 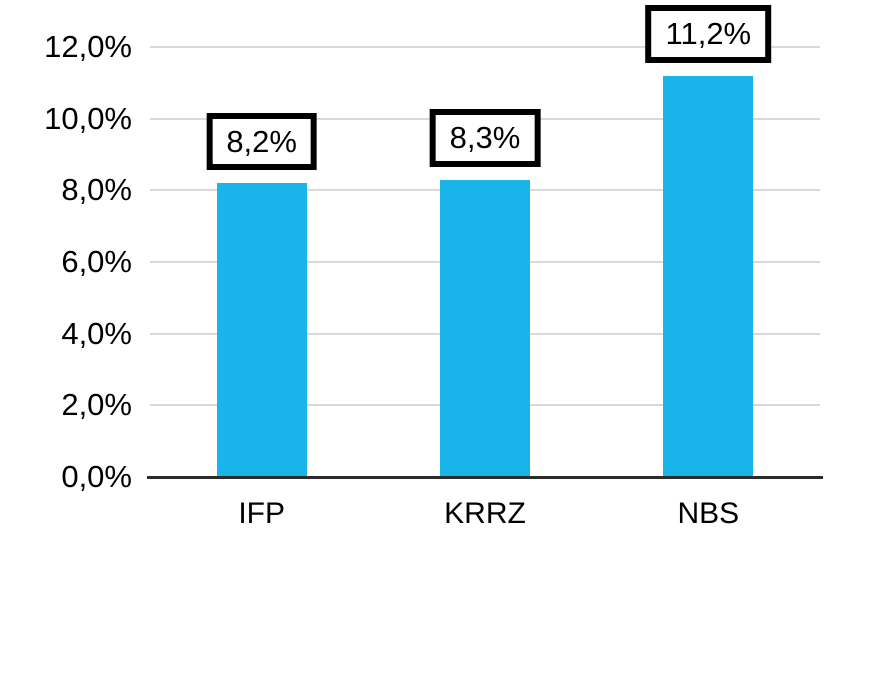 What do you see at coordinates (96, 261) in the screenshot?
I see `y-axis-tick-label: 6,0%` at bounding box center [96, 261].